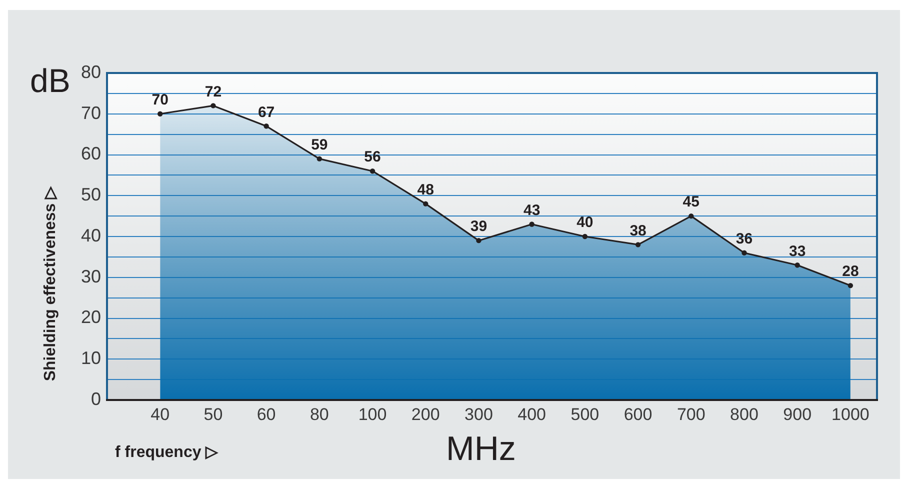 The image size is (908, 484). Describe the element at coordinates (425, 414) in the screenshot. I see `x-tick-label: 200` at that location.